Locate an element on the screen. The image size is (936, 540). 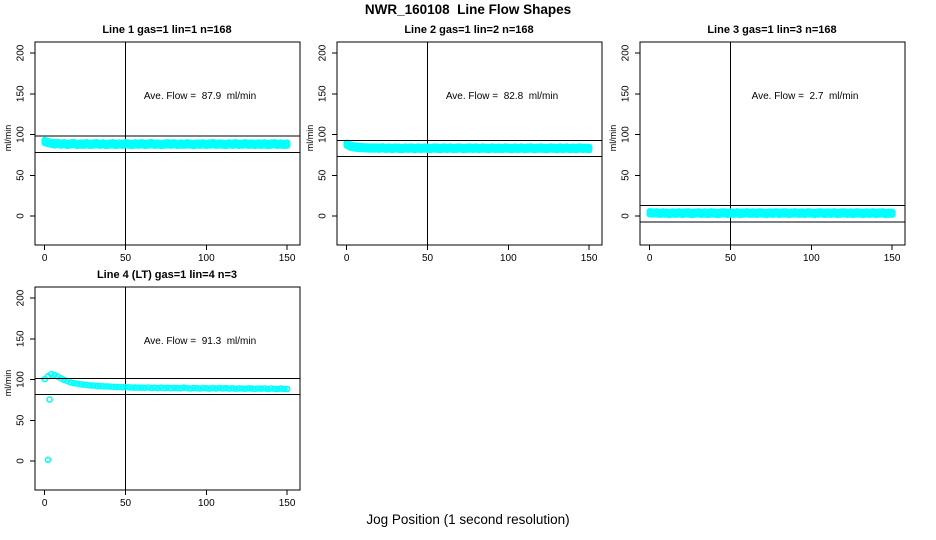
ave-flow-annotation: Ave. Flow = 87.9 ml/min is located at coordinates (200, 96).